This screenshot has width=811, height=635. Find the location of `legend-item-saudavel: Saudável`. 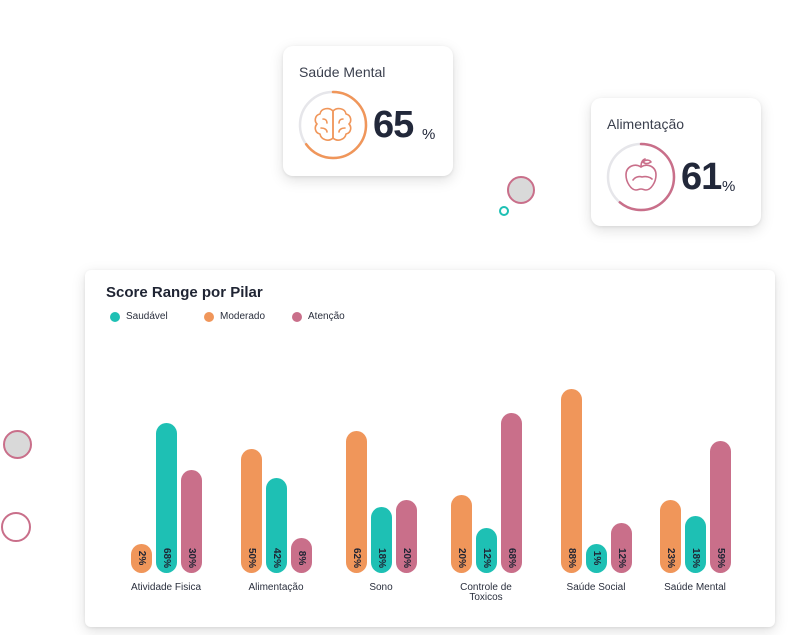

legend-item-saudavel: Saudável is located at coordinates (139, 316).